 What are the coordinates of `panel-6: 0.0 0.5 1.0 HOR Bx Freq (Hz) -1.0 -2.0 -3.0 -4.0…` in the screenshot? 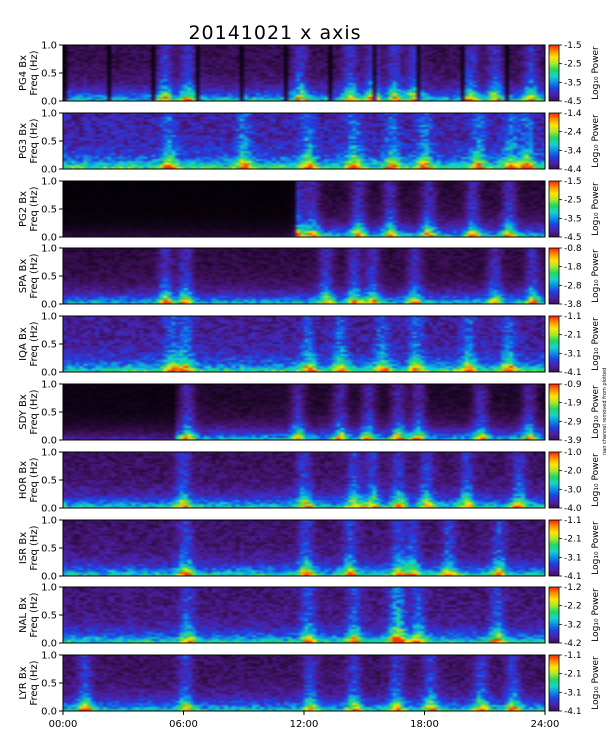 It's located at (309, 481).